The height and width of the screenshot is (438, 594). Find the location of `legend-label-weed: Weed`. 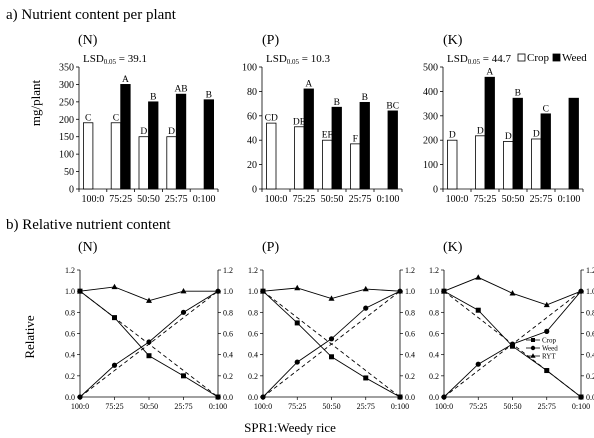

legend-label-weed: Weed is located at coordinates (550, 349).